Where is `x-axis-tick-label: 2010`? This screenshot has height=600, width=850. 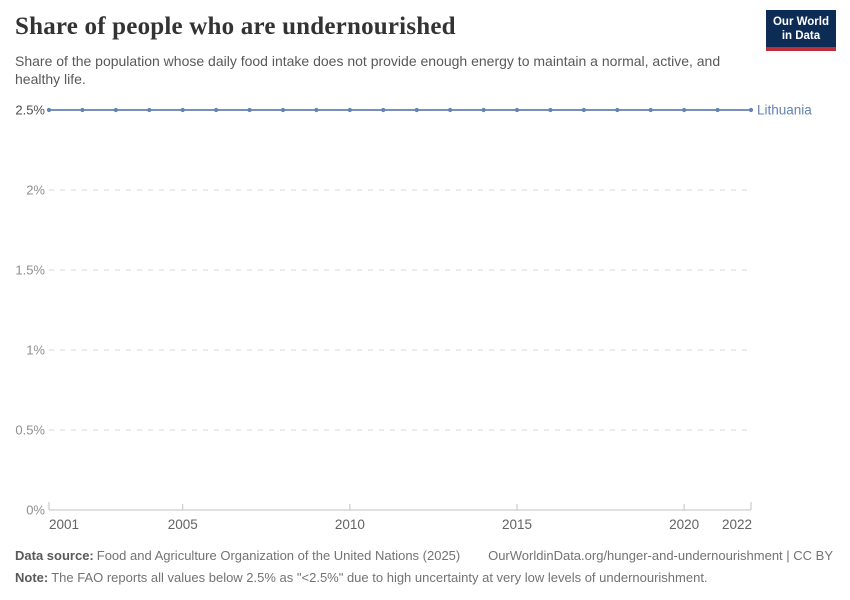
x-axis-tick-label: 2010 is located at coordinates (350, 524).